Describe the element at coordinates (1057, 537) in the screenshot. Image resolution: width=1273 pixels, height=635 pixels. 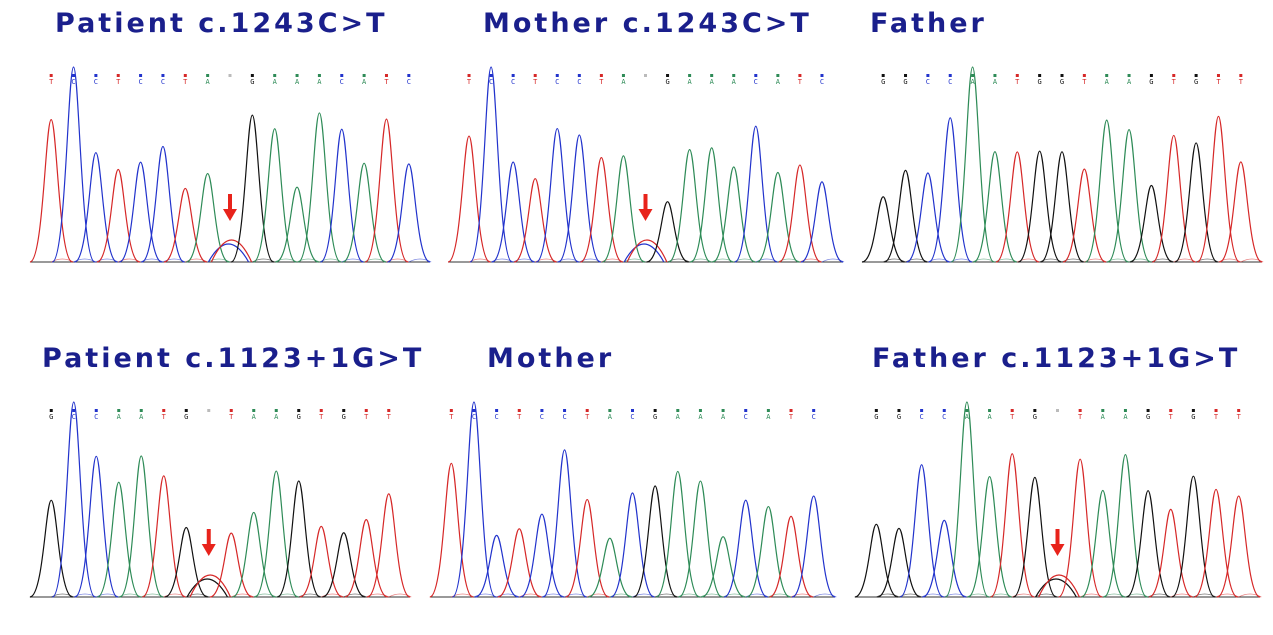
I see `arrow-shaft` at that location.